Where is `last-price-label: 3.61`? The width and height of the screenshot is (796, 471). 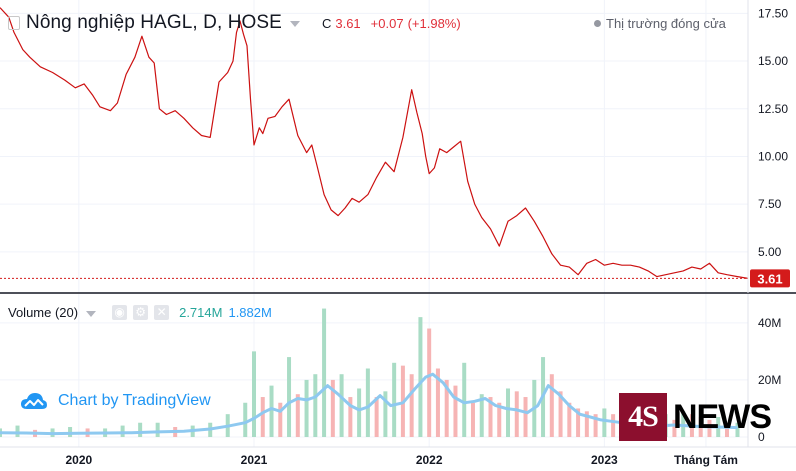 last-price-label: 3.61 is located at coordinates (769, 278).